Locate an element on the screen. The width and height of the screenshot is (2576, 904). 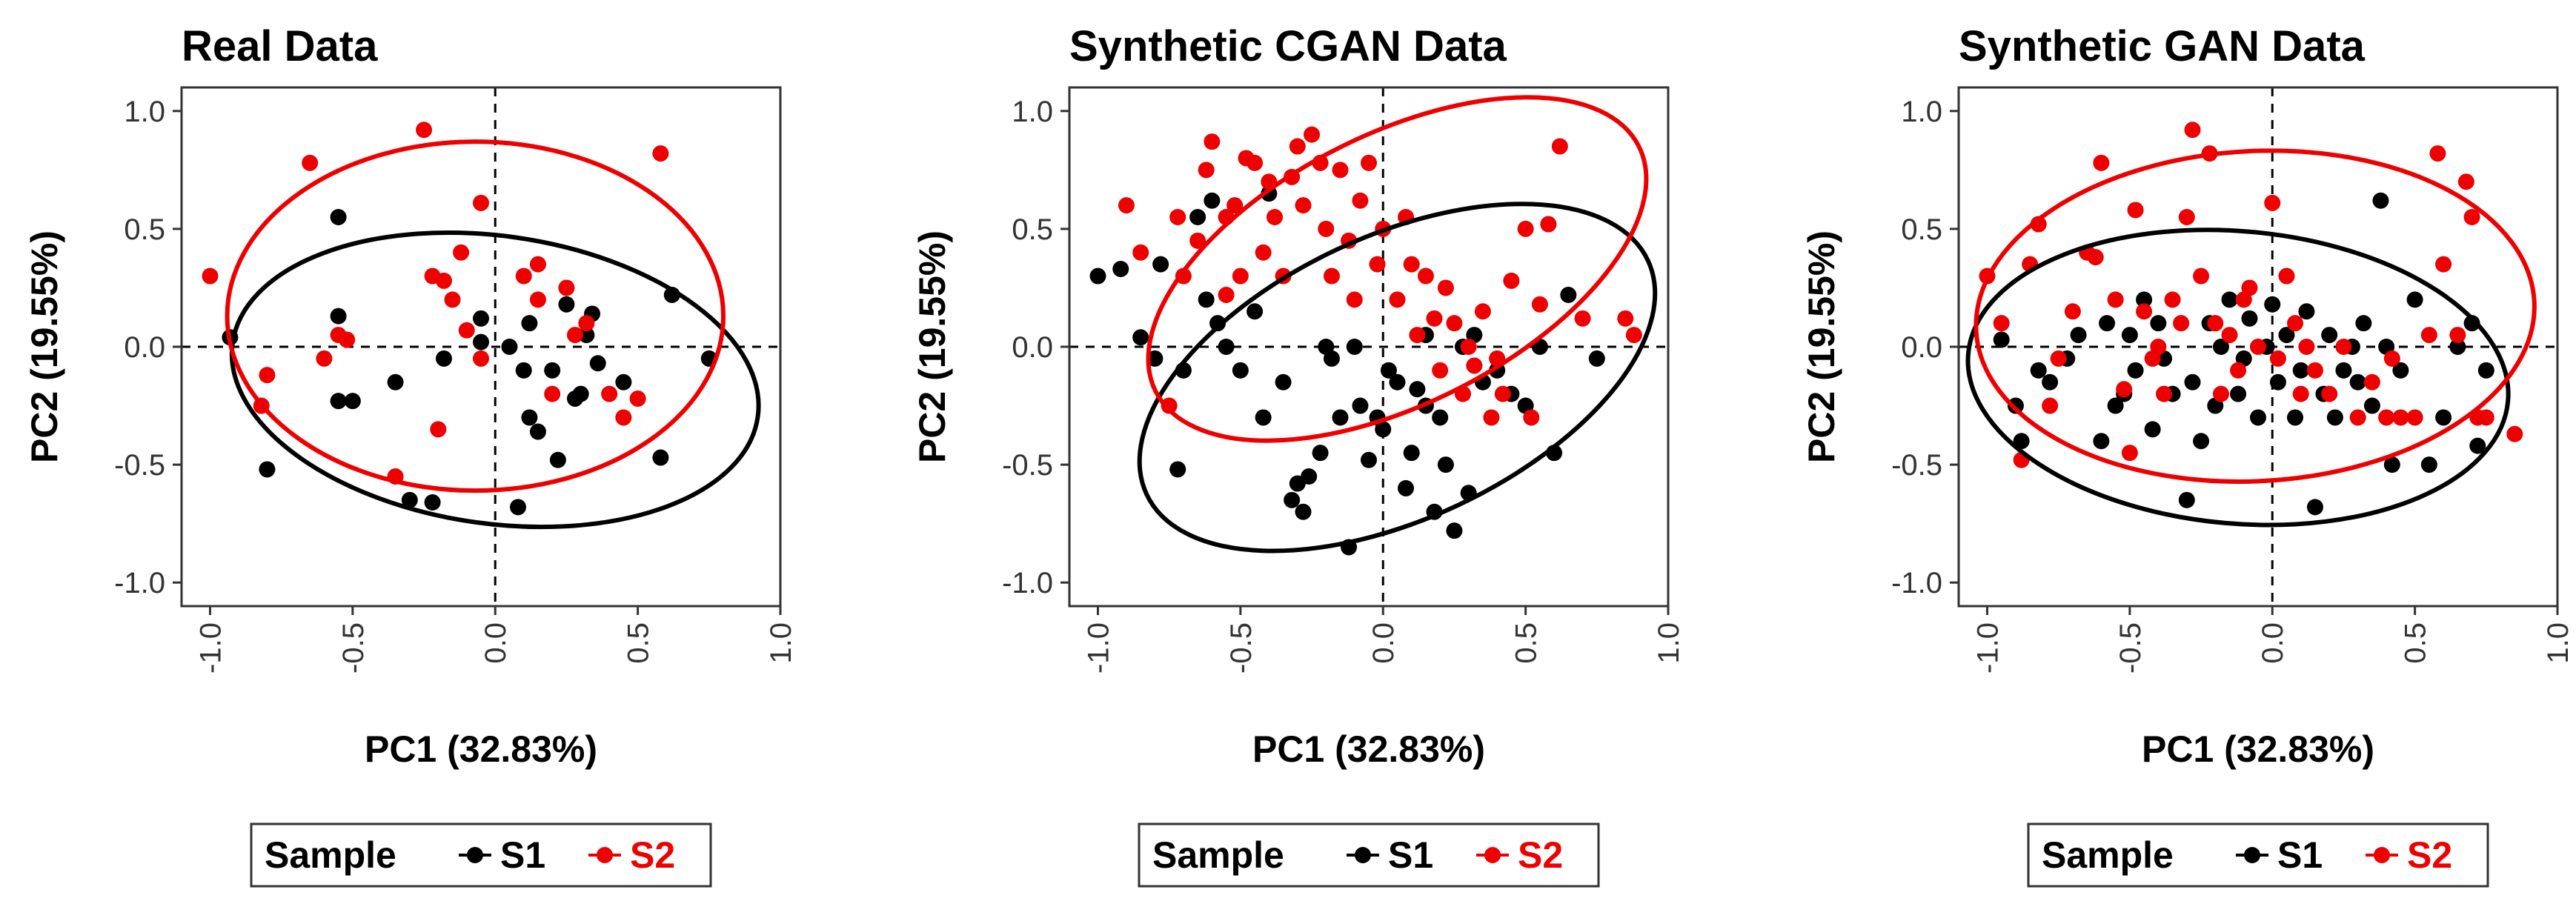
legend: Sample S1 S2 is located at coordinates (2258, 855).